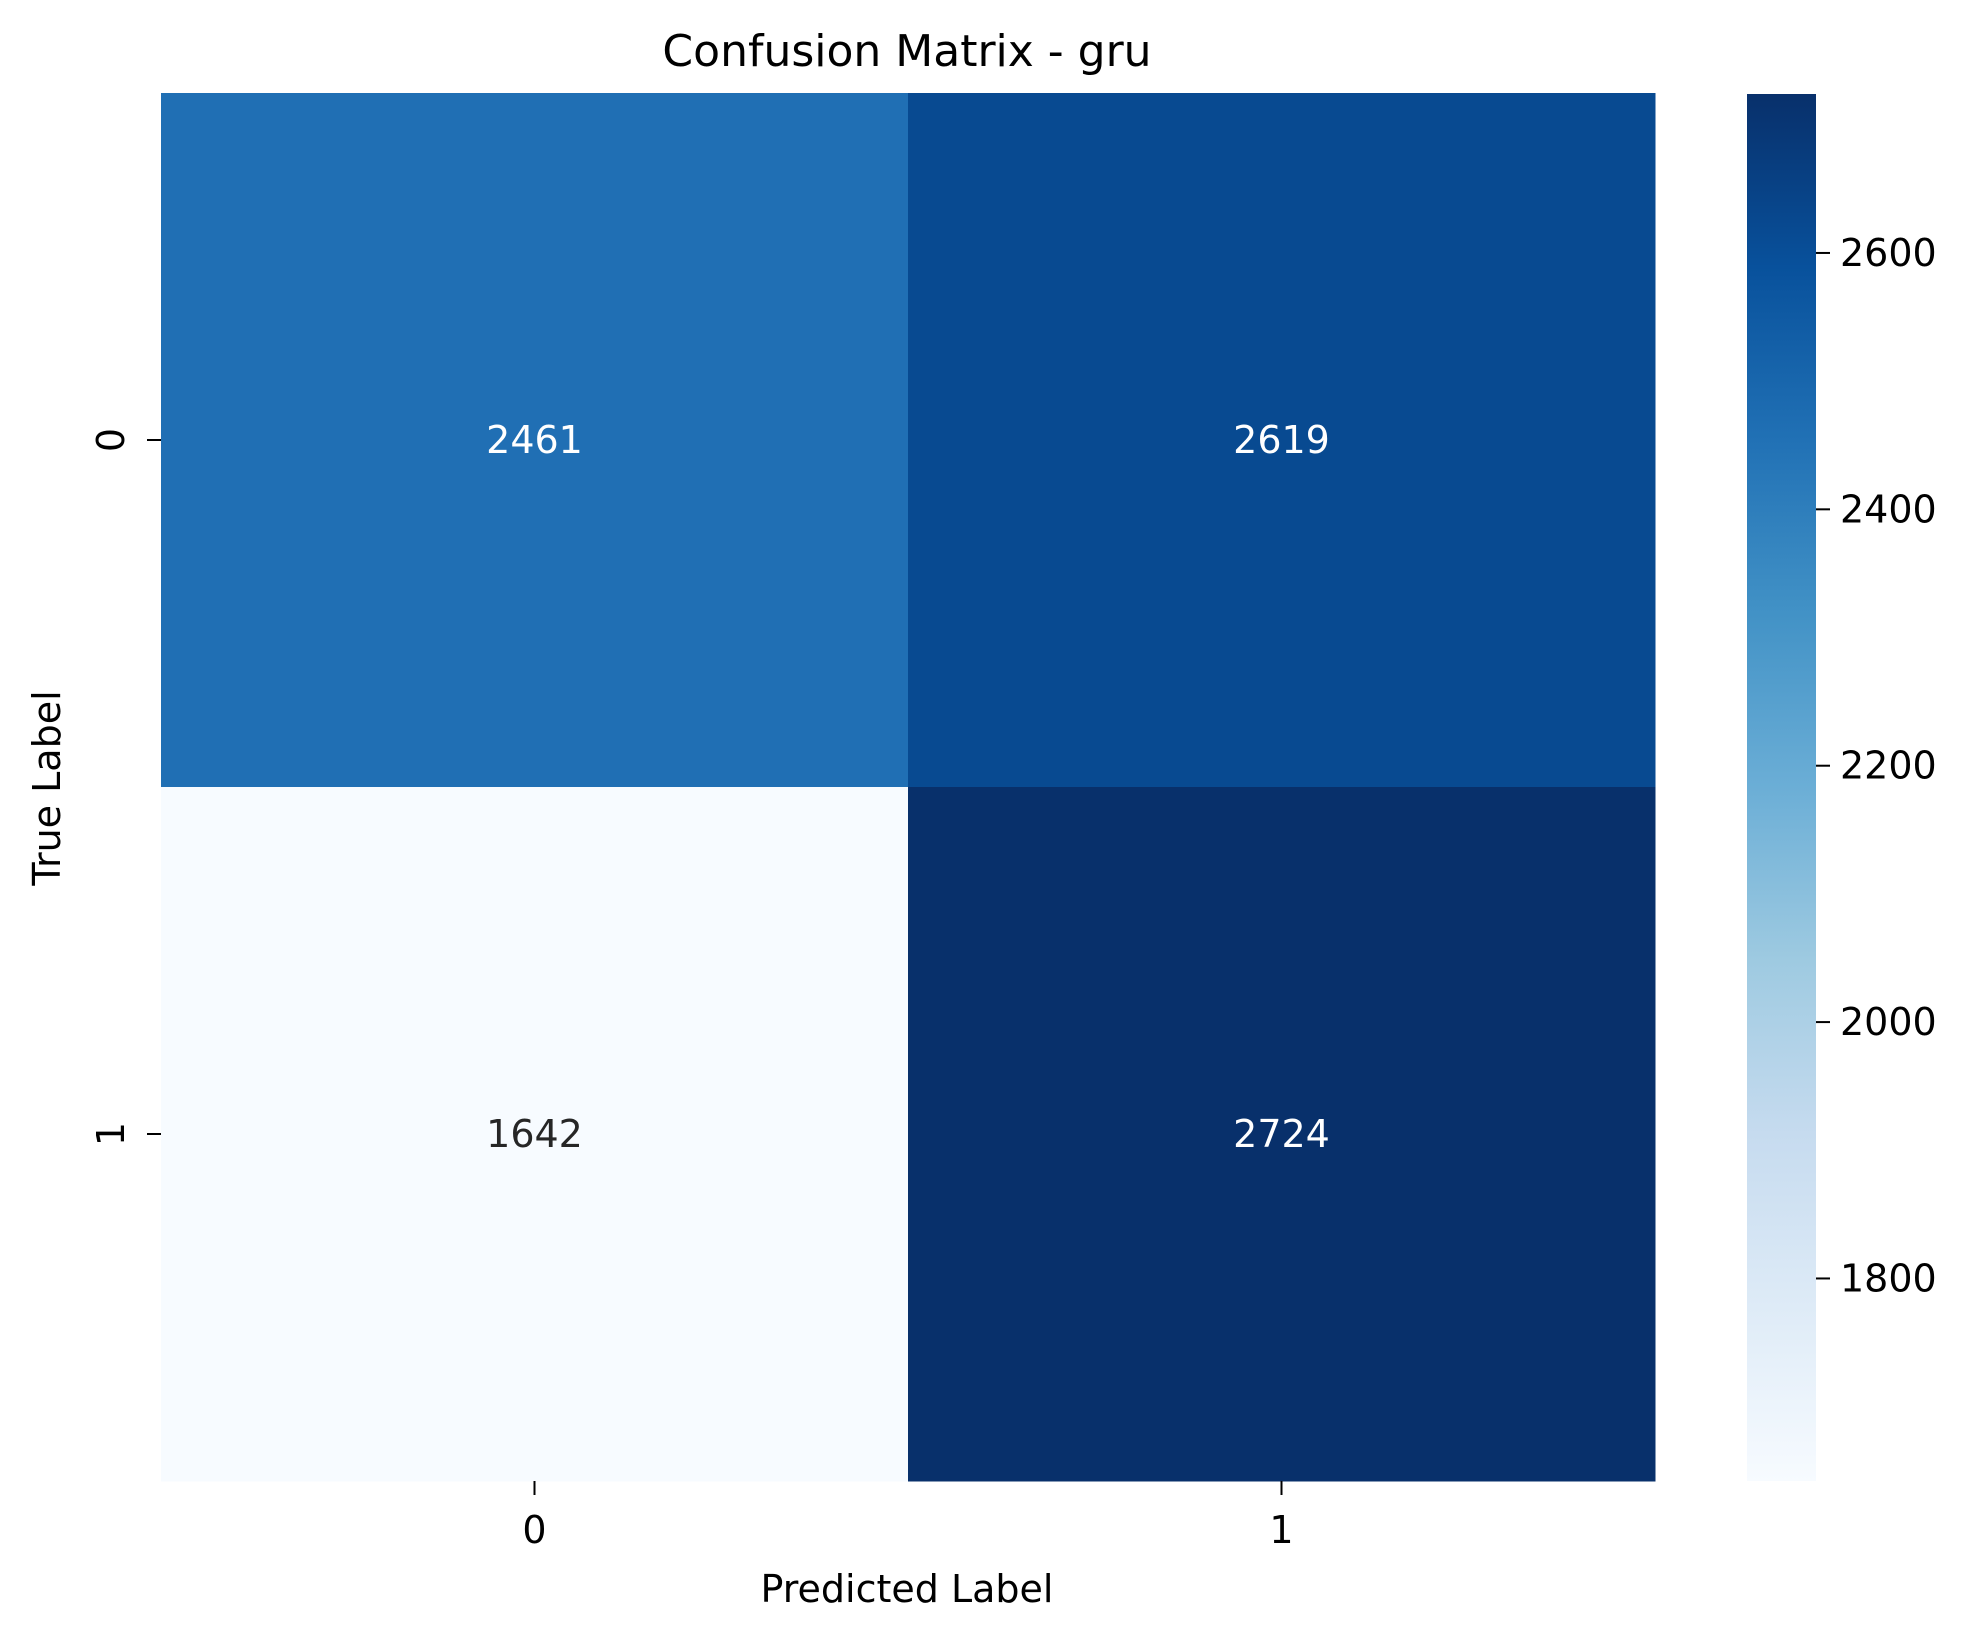 The width and height of the screenshot is (1975, 1638). What do you see at coordinates (111, 1134) in the screenshot?
I see `y-tick-label-1: 1` at bounding box center [111, 1134].